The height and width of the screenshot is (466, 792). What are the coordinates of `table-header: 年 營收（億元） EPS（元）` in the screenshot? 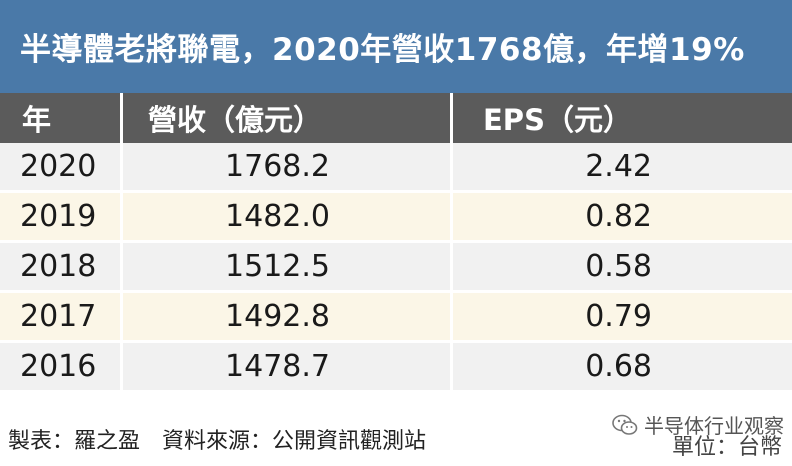 It's located at (396, 118).